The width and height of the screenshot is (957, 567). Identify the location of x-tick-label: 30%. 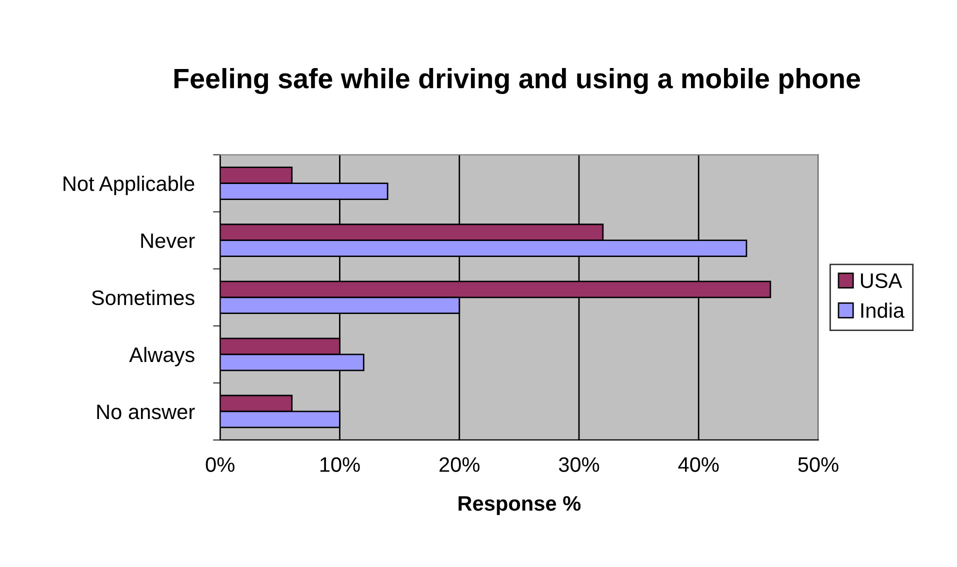
(579, 464).